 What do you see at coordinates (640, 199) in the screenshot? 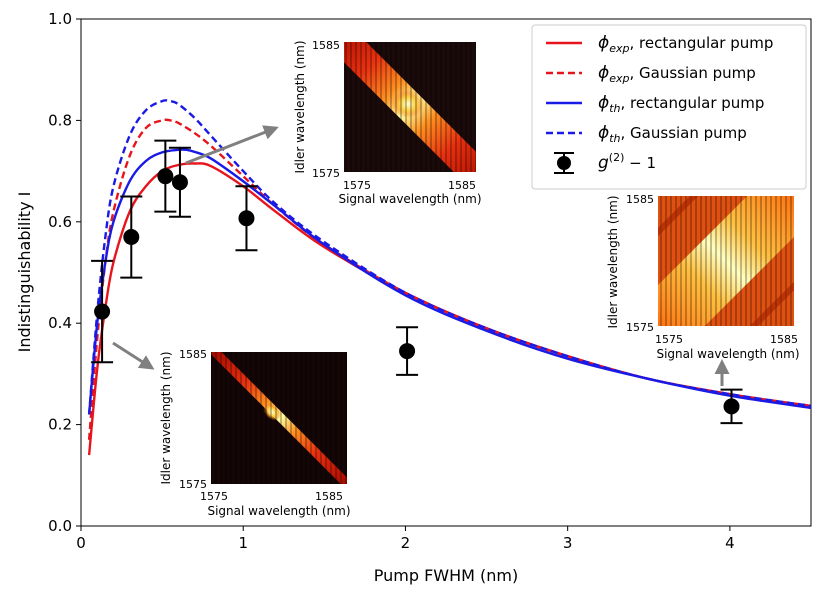
I see `inset-right-y-max: 1585` at bounding box center [640, 199].